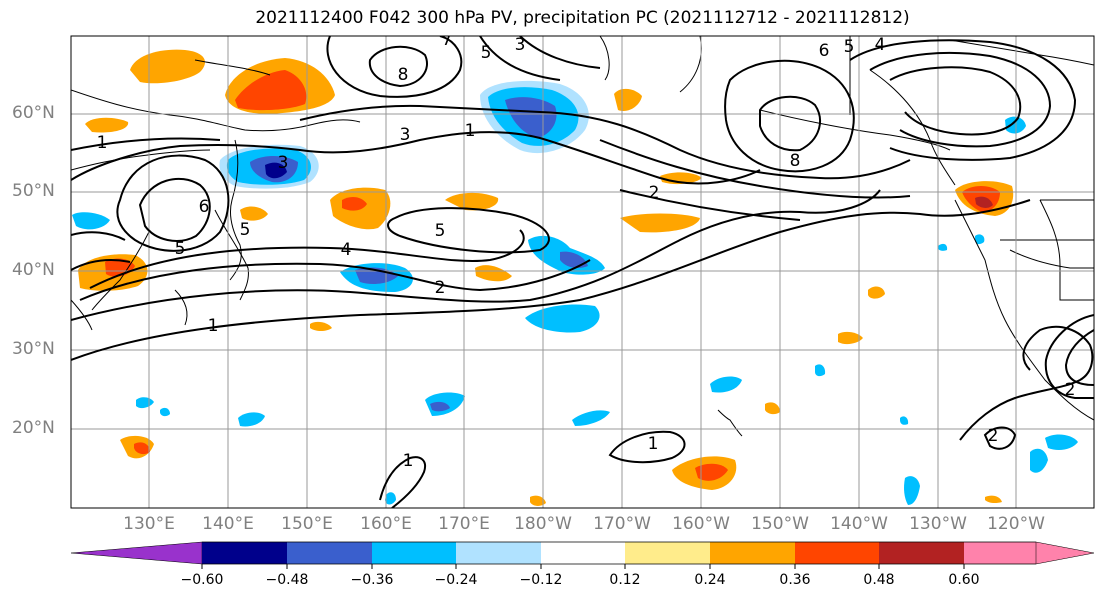  What do you see at coordinates (879, 580) in the screenshot?
I see `colorbar-tick-label: 0.48` at bounding box center [879, 580].